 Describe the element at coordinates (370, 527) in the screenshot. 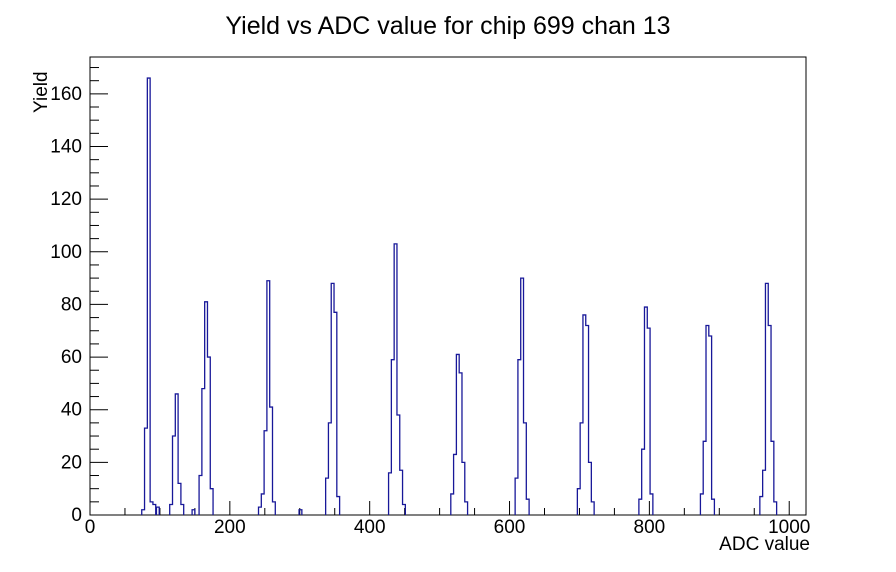

I see `x-tick-label: 400` at that location.